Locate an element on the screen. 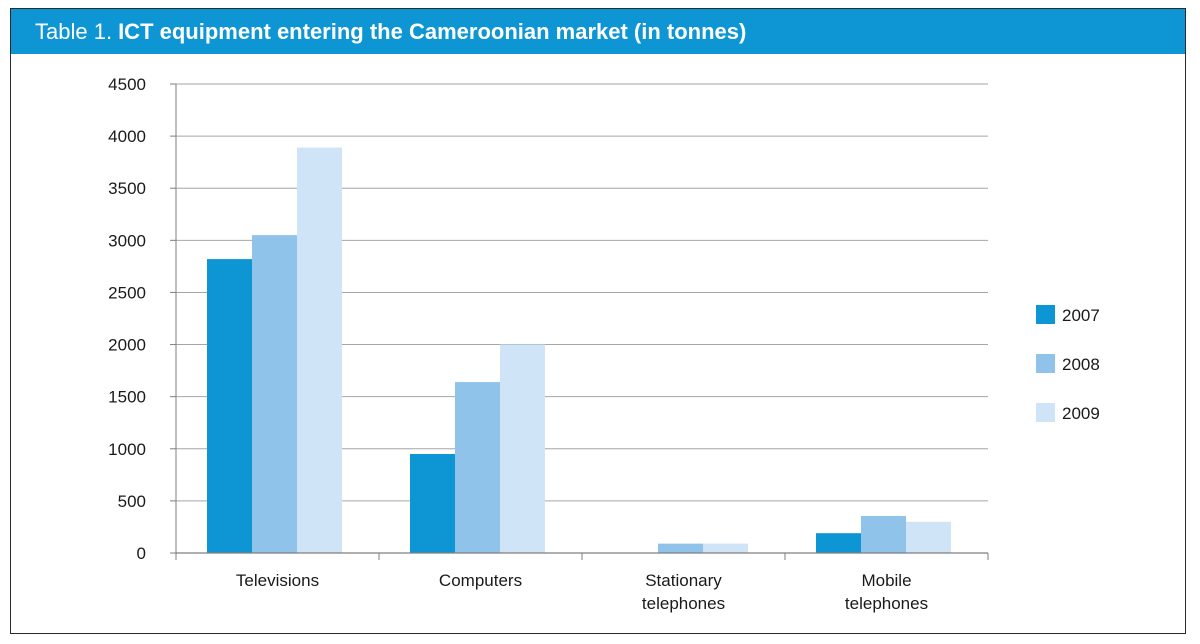 The image size is (1200, 644). y-tick-label: 4000 is located at coordinates (127, 136).